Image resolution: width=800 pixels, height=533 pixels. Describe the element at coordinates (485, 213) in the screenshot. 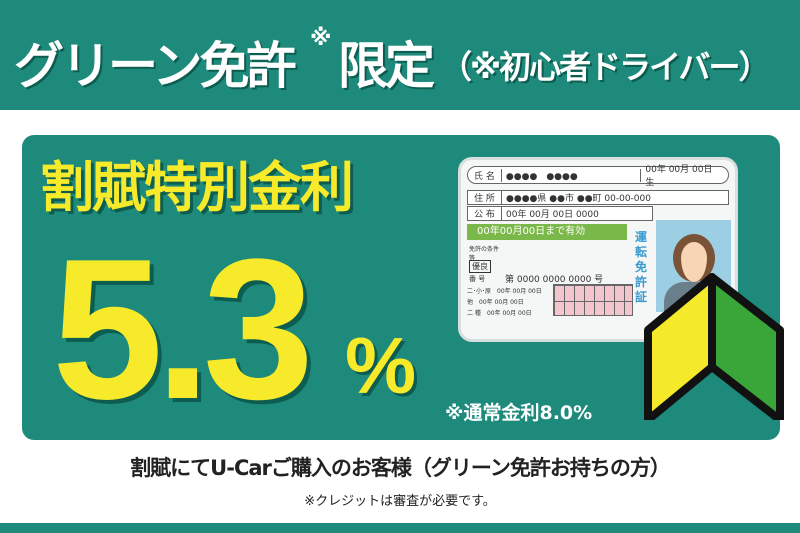

I see `issue-label: 公 布` at that location.